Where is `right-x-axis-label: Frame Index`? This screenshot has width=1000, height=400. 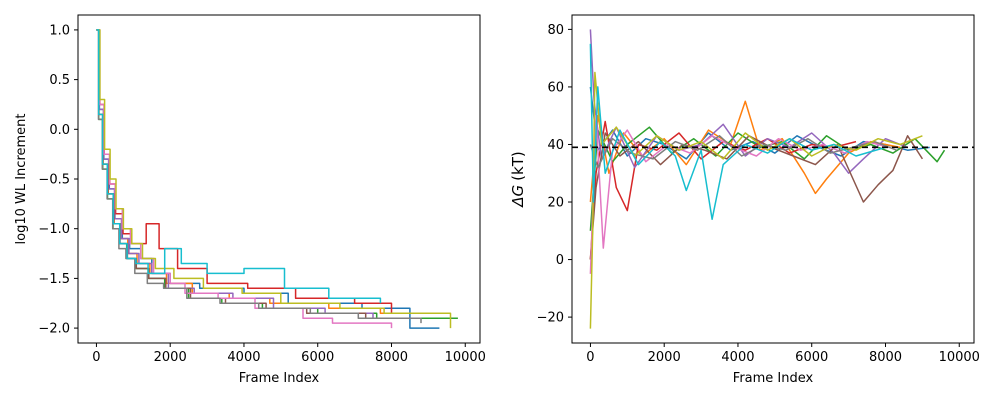 right-x-axis-label: Frame Index is located at coordinates (773, 378).